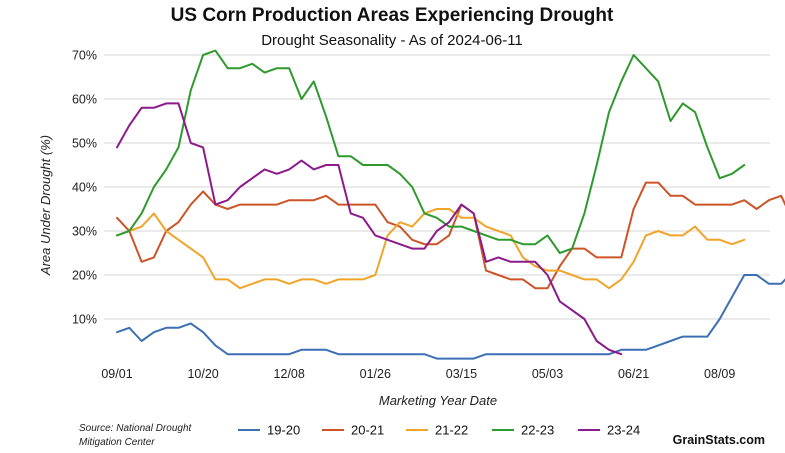 The image size is (785, 453). I want to click on legend-label-21-22: 21-22, so click(451, 430).